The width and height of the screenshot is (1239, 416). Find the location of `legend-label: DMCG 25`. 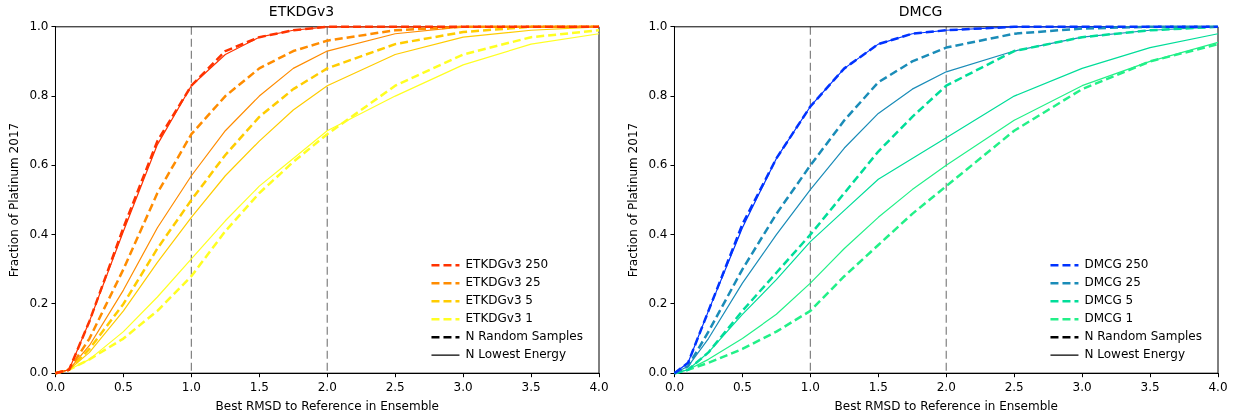

legend-label: DMCG 25 is located at coordinates (1112, 282).